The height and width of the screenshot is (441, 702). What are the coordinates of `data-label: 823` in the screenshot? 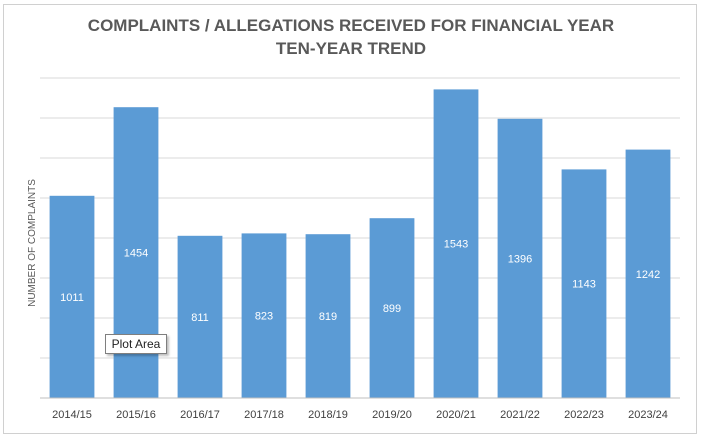 It's located at (264, 317).